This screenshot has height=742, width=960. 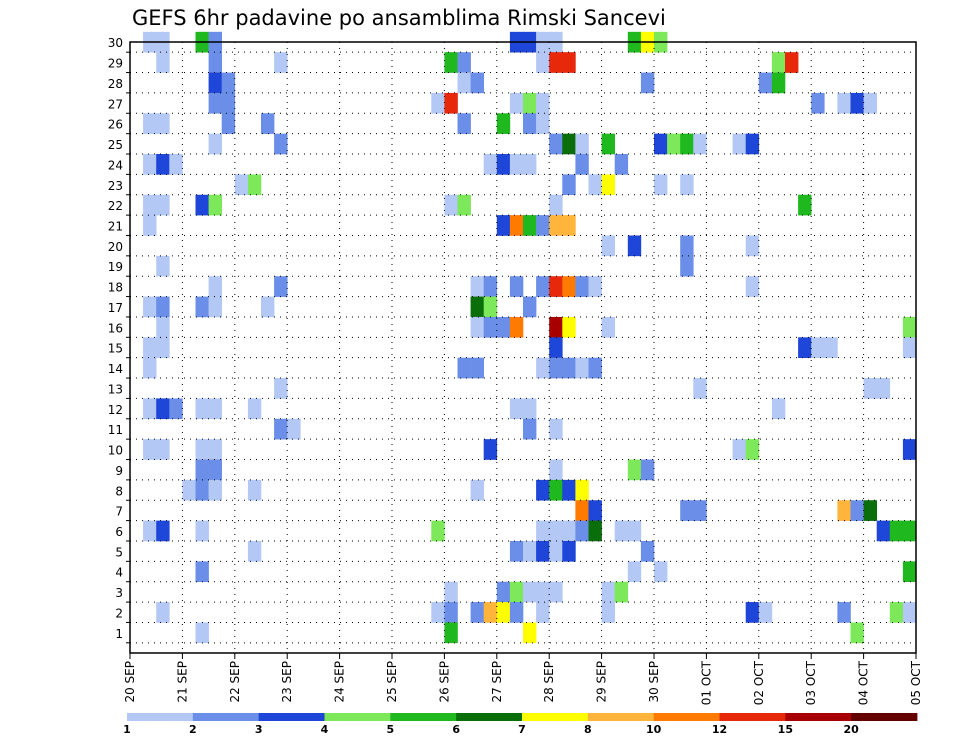 What do you see at coordinates (115, 308) in the screenshot?
I see `y-tick-label: 17` at bounding box center [115, 308].